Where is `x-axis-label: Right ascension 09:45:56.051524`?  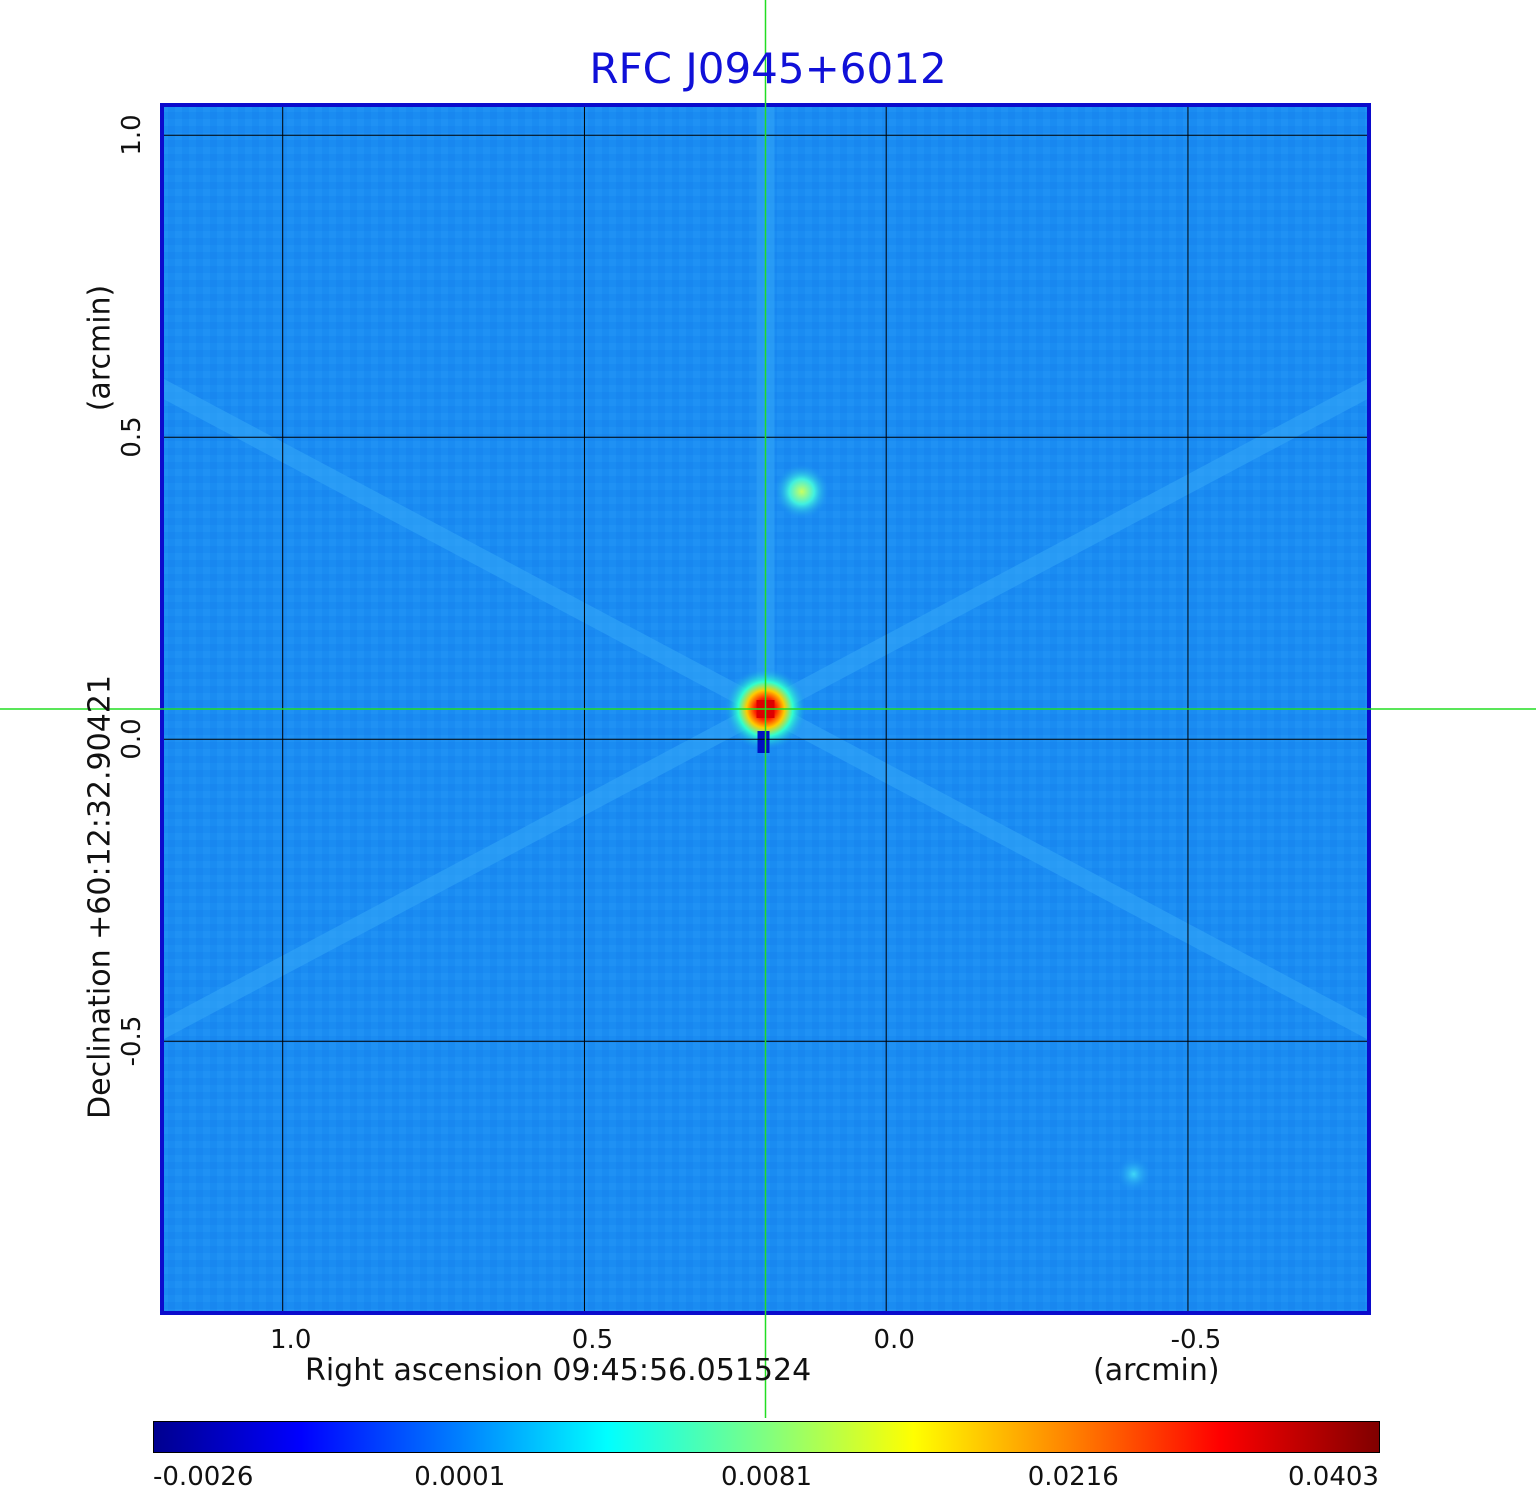 x-axis-label: Right ascension 09:45:56.051524 is located at coordinates (558, 1370).